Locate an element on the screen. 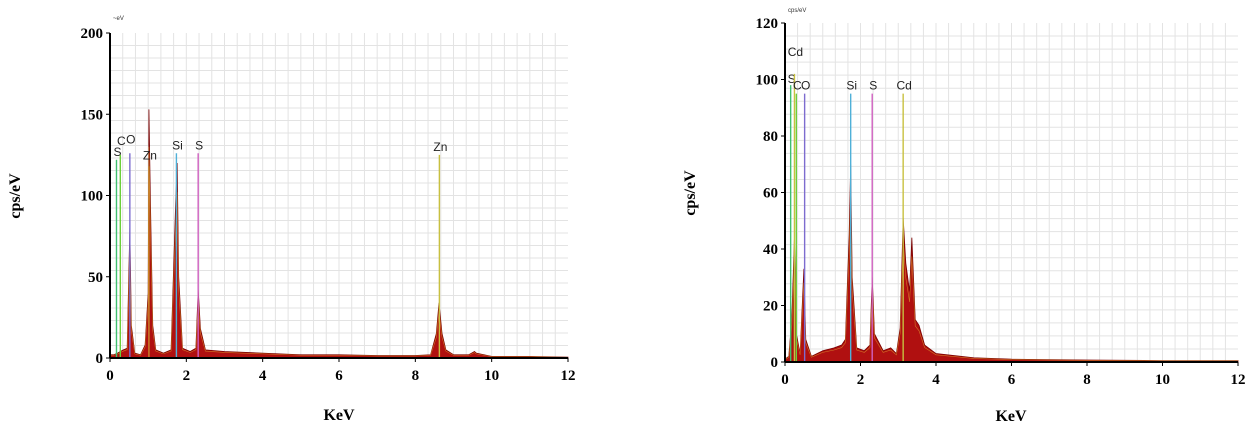  y-tick-label: 50 is located at coordinates (95, 278).